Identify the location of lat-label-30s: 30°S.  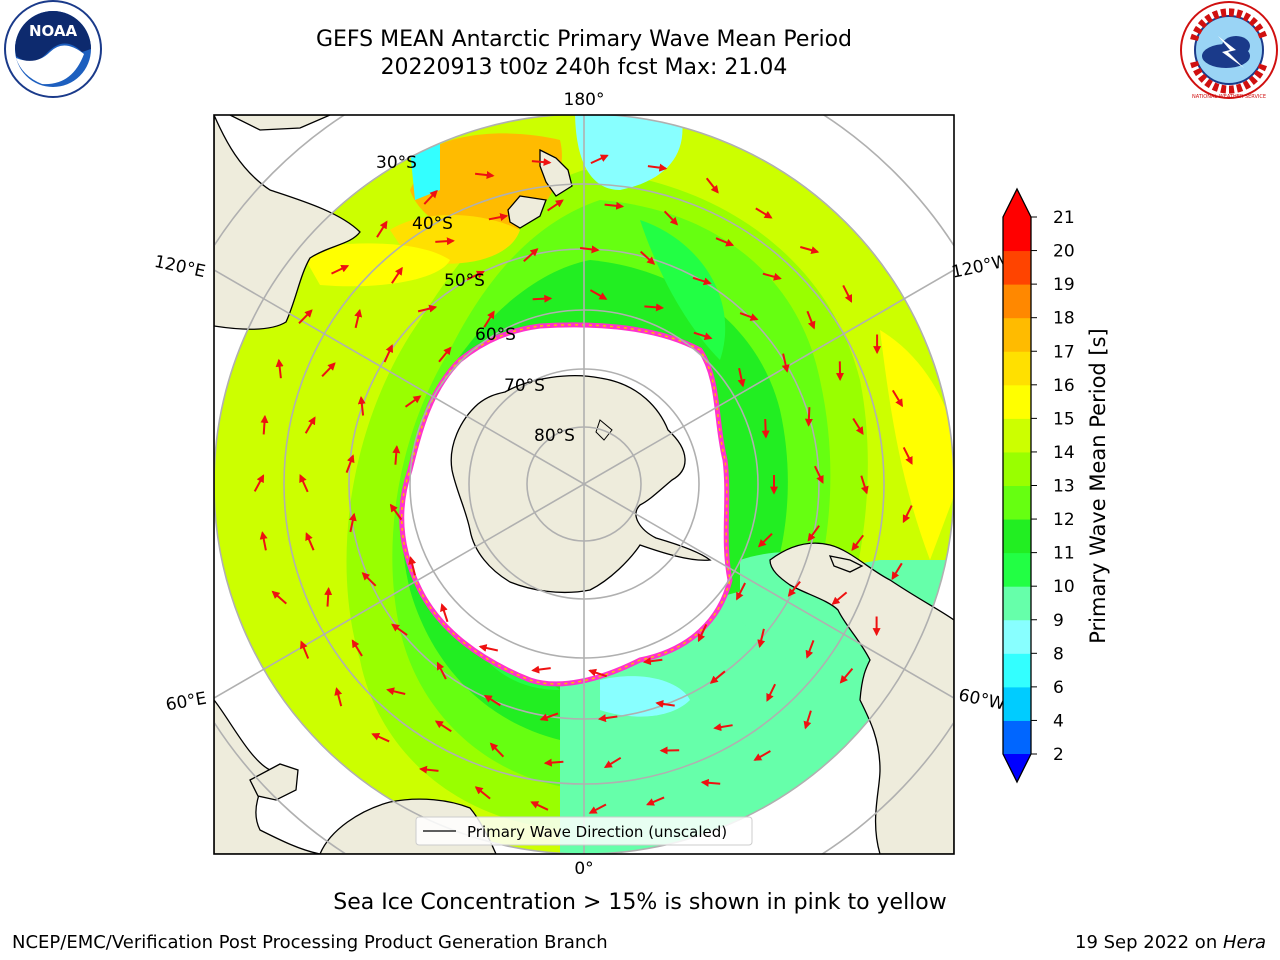
(396, 163).